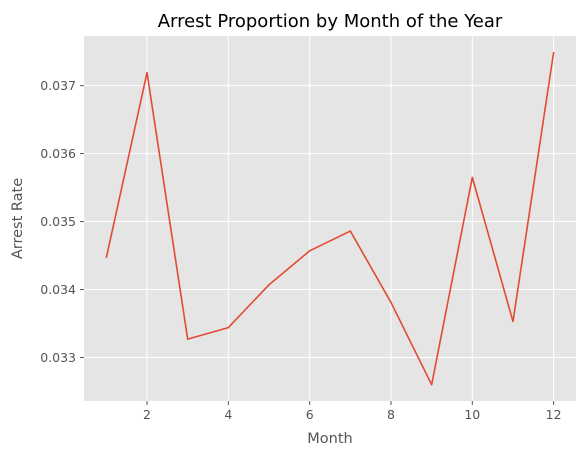 This screenshot has height=457, width=586. What do you see at coordinates (58, 85) in the screenshot?
I see `y-tick-label: 0.037` at bounding box center [58, 85].